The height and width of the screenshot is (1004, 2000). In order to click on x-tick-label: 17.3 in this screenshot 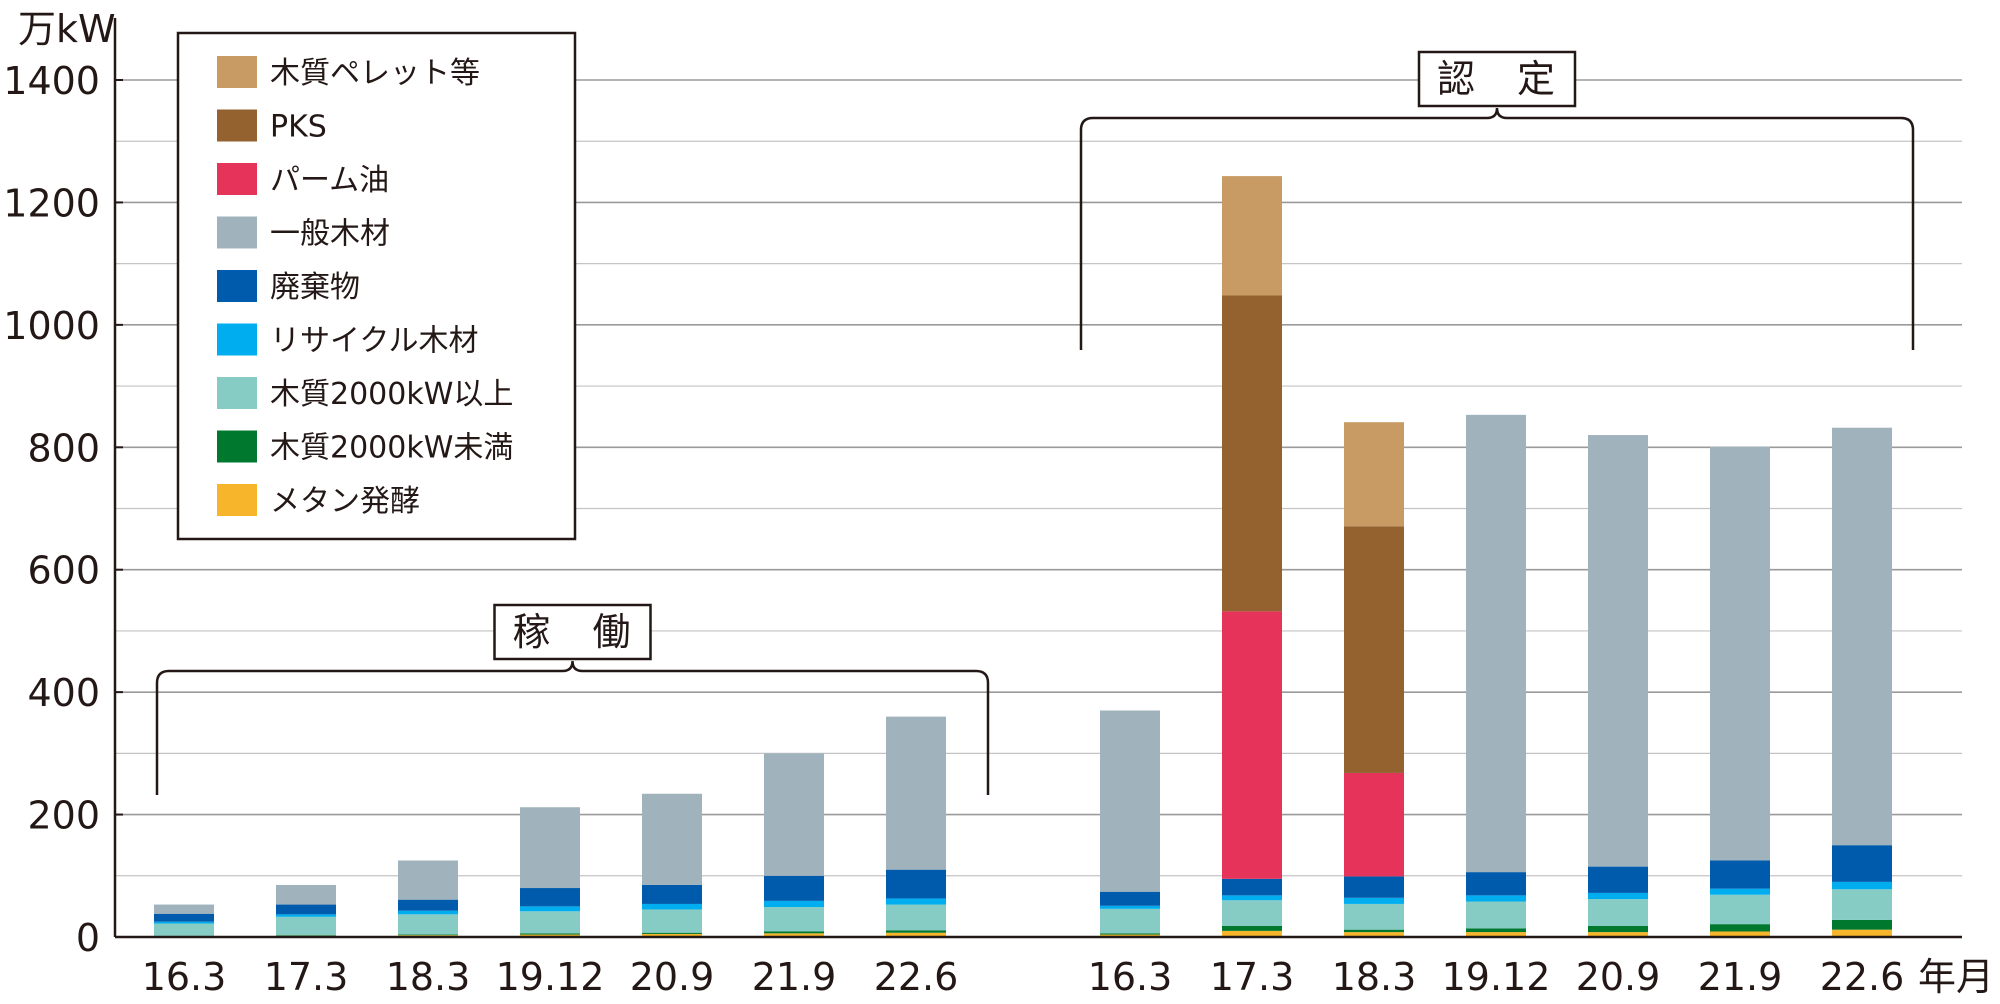, I will do `click(306, 977)`.